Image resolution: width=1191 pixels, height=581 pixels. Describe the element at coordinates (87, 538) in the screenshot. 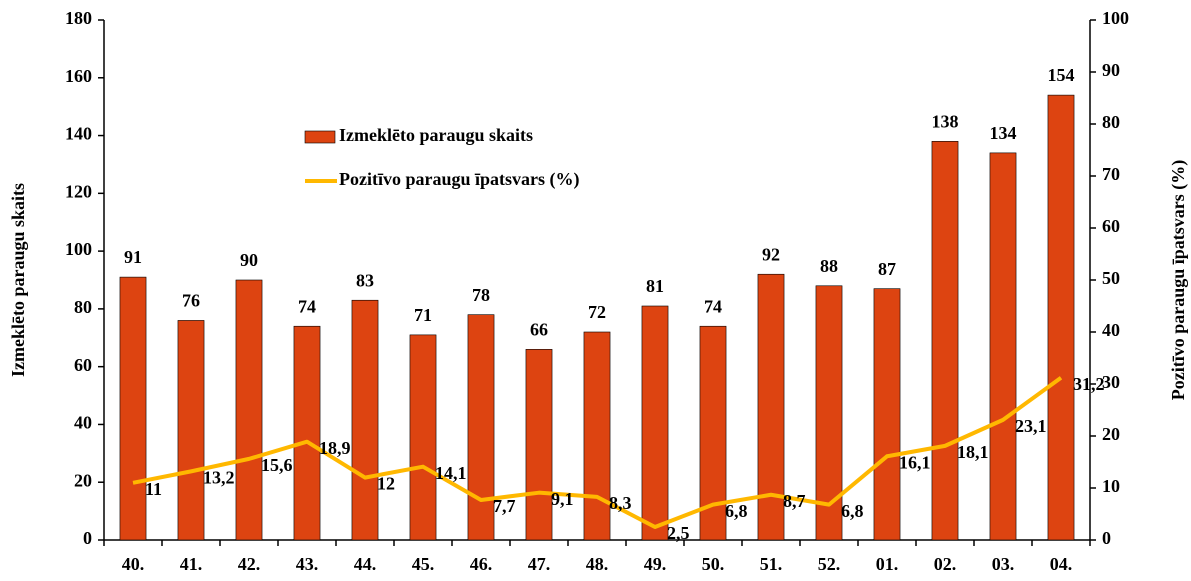

I see `y-tick-label: 0` at that location.